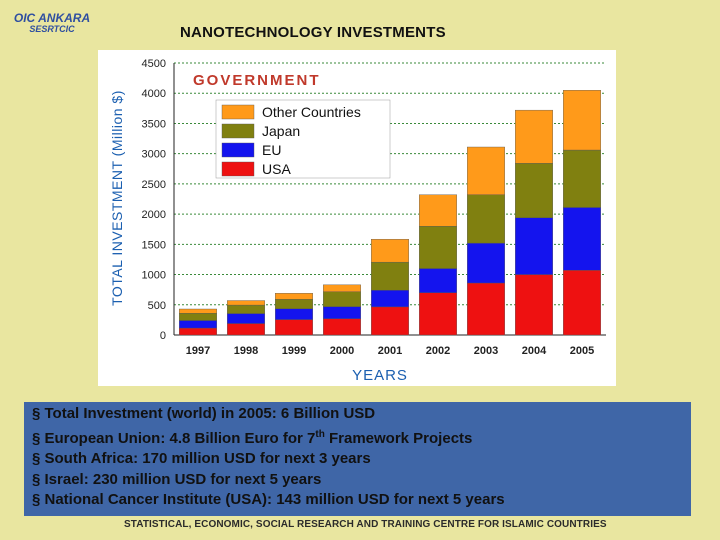 The width and height of the screenshot is (720, 540). What do you see at coordinates (582, 120) in the screenshot?
I see `bar-other-countries-2005` at bounding box center [582, 120].